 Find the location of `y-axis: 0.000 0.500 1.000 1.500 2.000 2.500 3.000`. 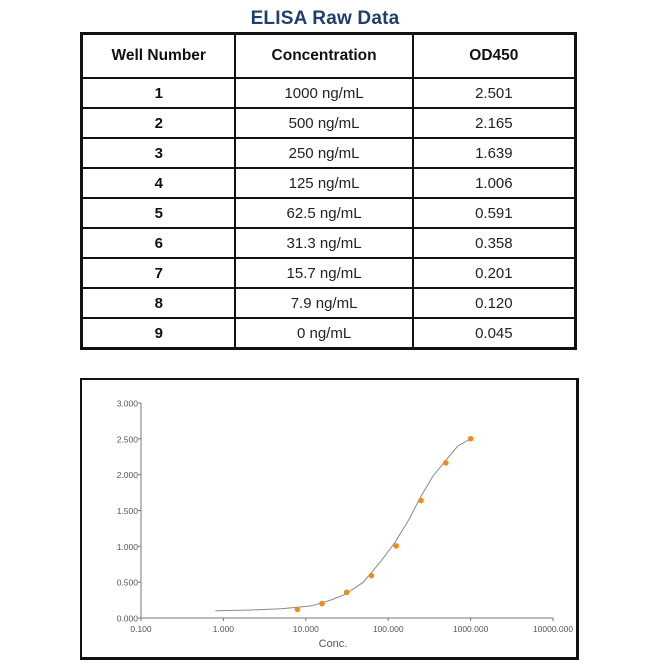

y-axis: 0.000 0.500 1.000 1.500 2.000 2.500 3.000 is located at coordinates (129, 511).